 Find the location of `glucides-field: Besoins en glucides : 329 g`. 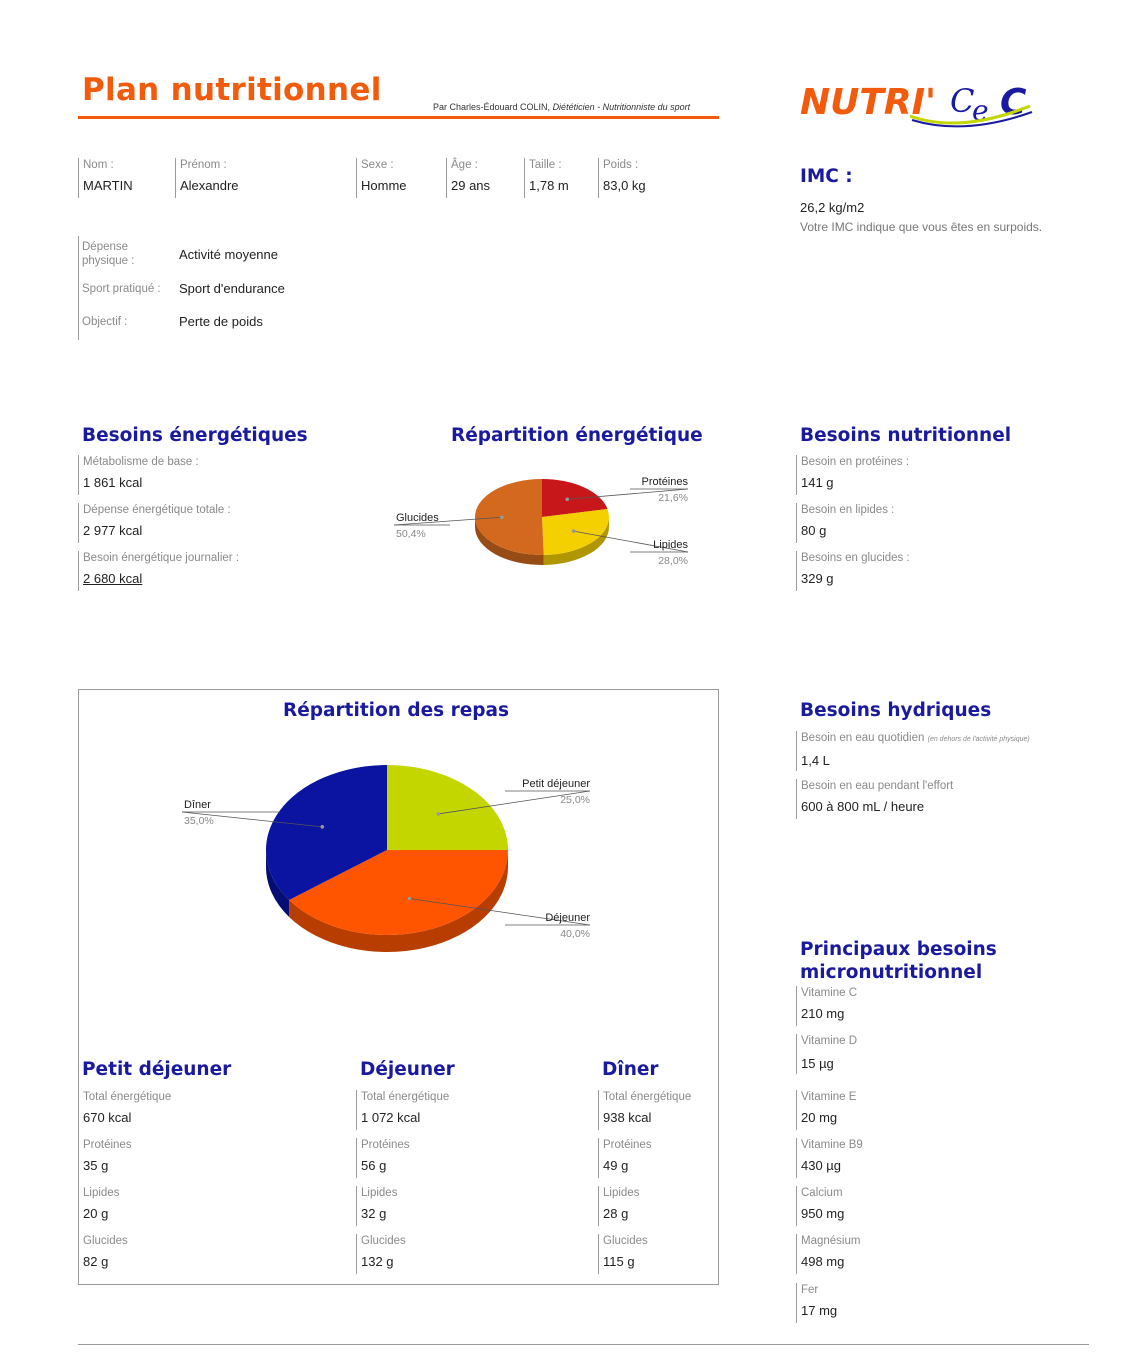

glucides-field: Besoins en glucides : 329 g is located at coordinates (853, 571).